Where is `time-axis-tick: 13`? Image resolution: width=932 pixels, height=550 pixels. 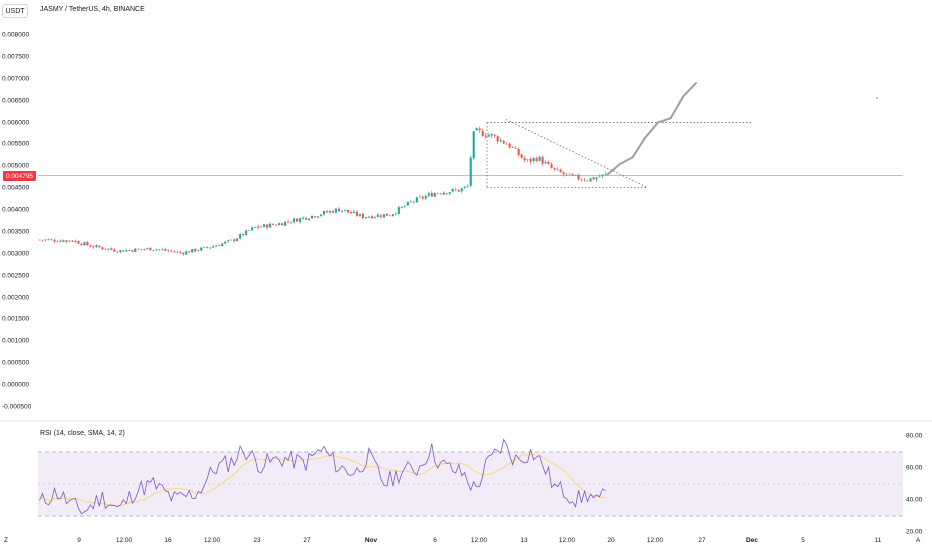 time-axis-tick: 13 is located at coordinates (524, 540).